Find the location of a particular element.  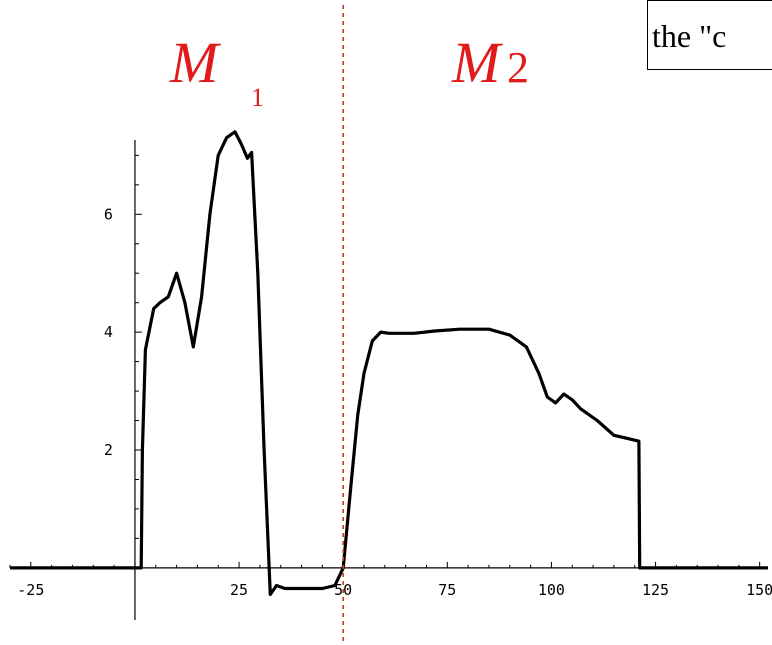

x-tick-label: 75 is located at coordinates (447, 590).